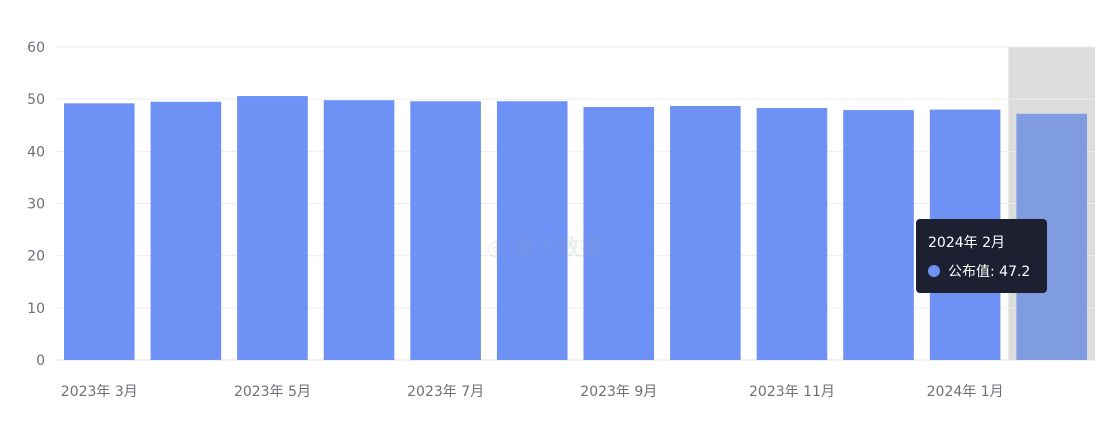 This screenshot has height=439, width=1114. What do you see at coordinates (40, 361) in the screenshot?
I see `y-tick-label: 0` at bounding box center [40, 361].